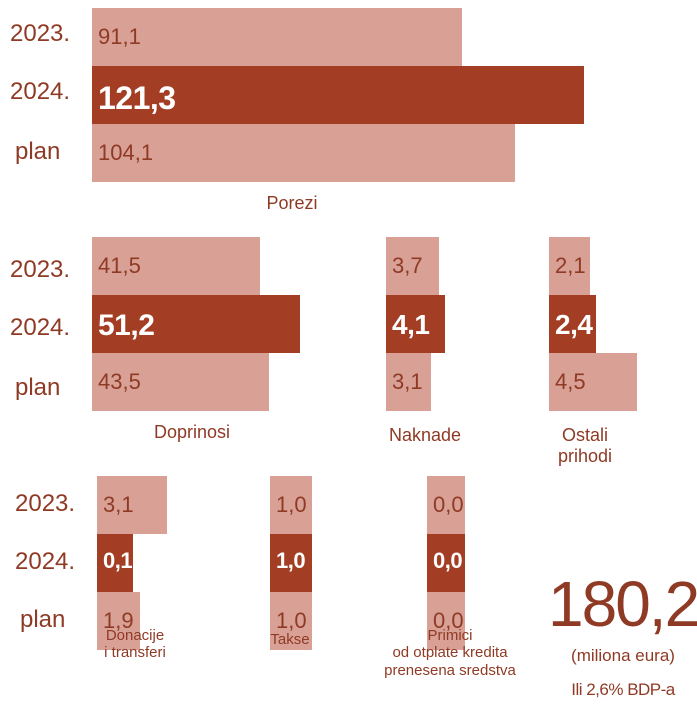  I want to click on bar-label-5-2: 0,1, so click(118, 560).